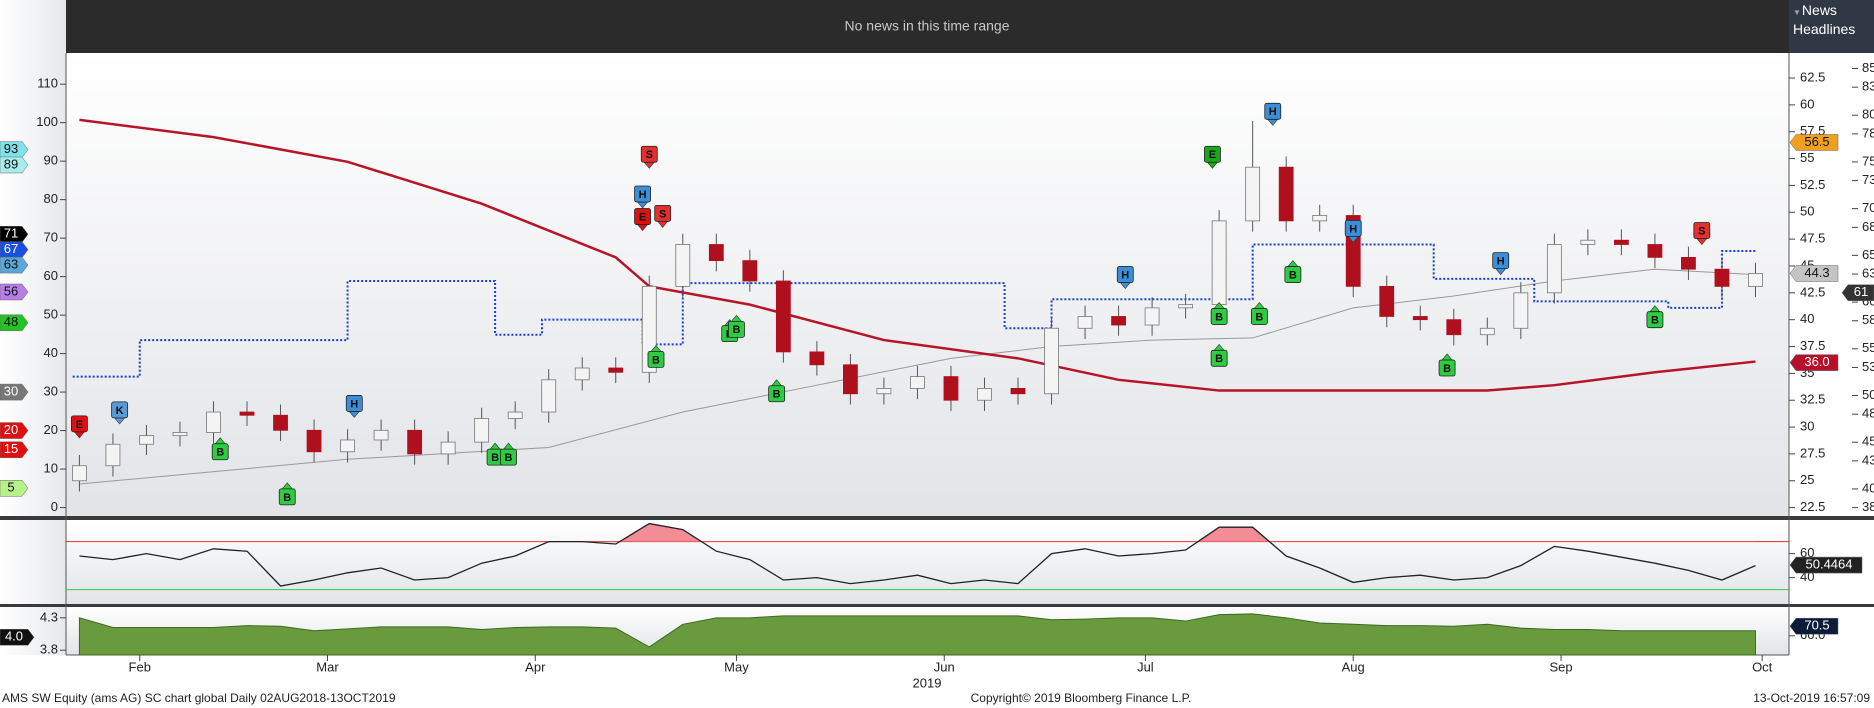 This screenshot has width=1874, height=708. Describe the element at coordinates (1807, 103) in the screenshot. I see `y-tick-label: 60` at that location.